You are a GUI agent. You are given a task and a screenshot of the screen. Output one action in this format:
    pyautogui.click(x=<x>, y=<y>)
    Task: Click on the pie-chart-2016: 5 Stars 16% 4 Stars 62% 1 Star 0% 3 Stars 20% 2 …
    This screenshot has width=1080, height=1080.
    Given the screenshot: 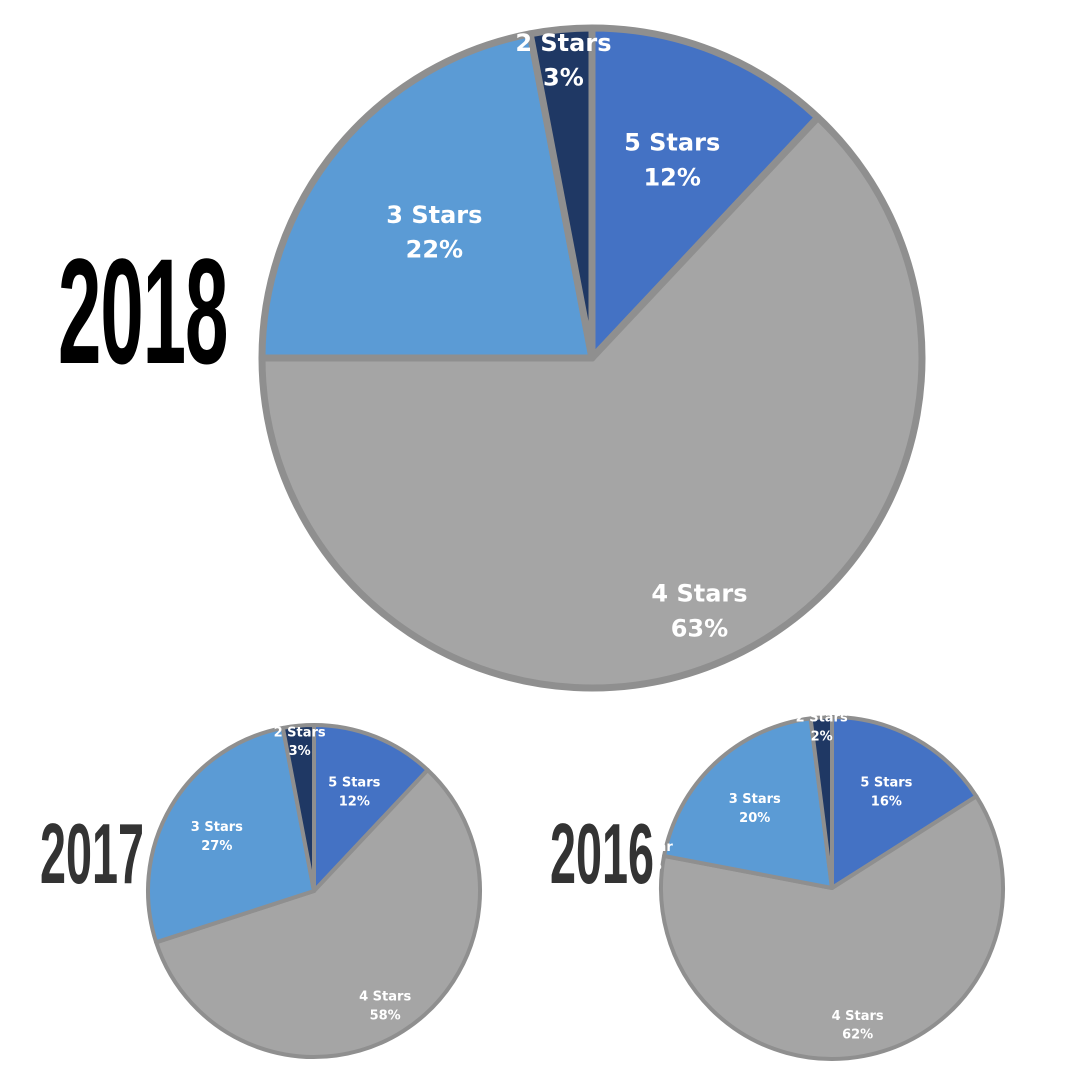 What is the action you would take?
    pyautogui.click(x=816, y=886)
    